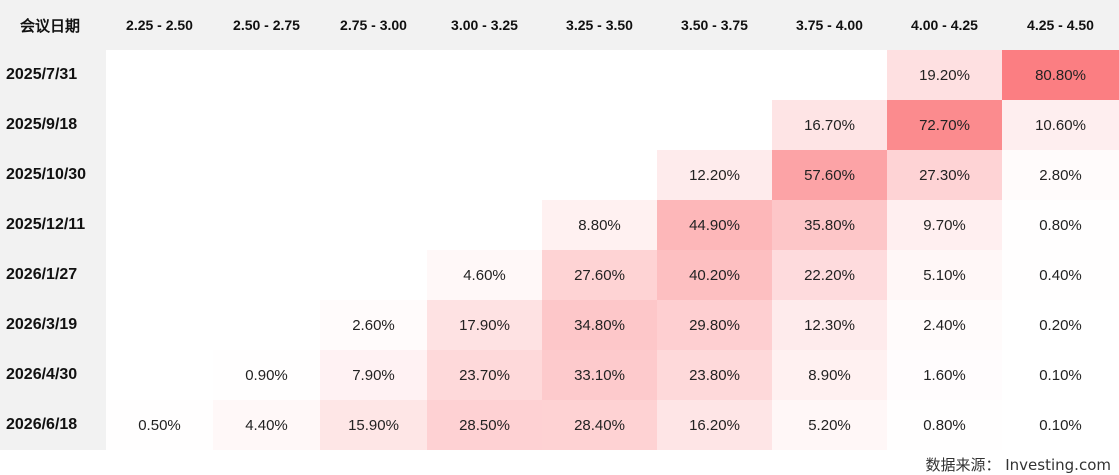  What do you see at coordinates (1060, 125) in the screenshot?
I see `heatmap-cell: 10.60%` at bounding box center [1060, 125].